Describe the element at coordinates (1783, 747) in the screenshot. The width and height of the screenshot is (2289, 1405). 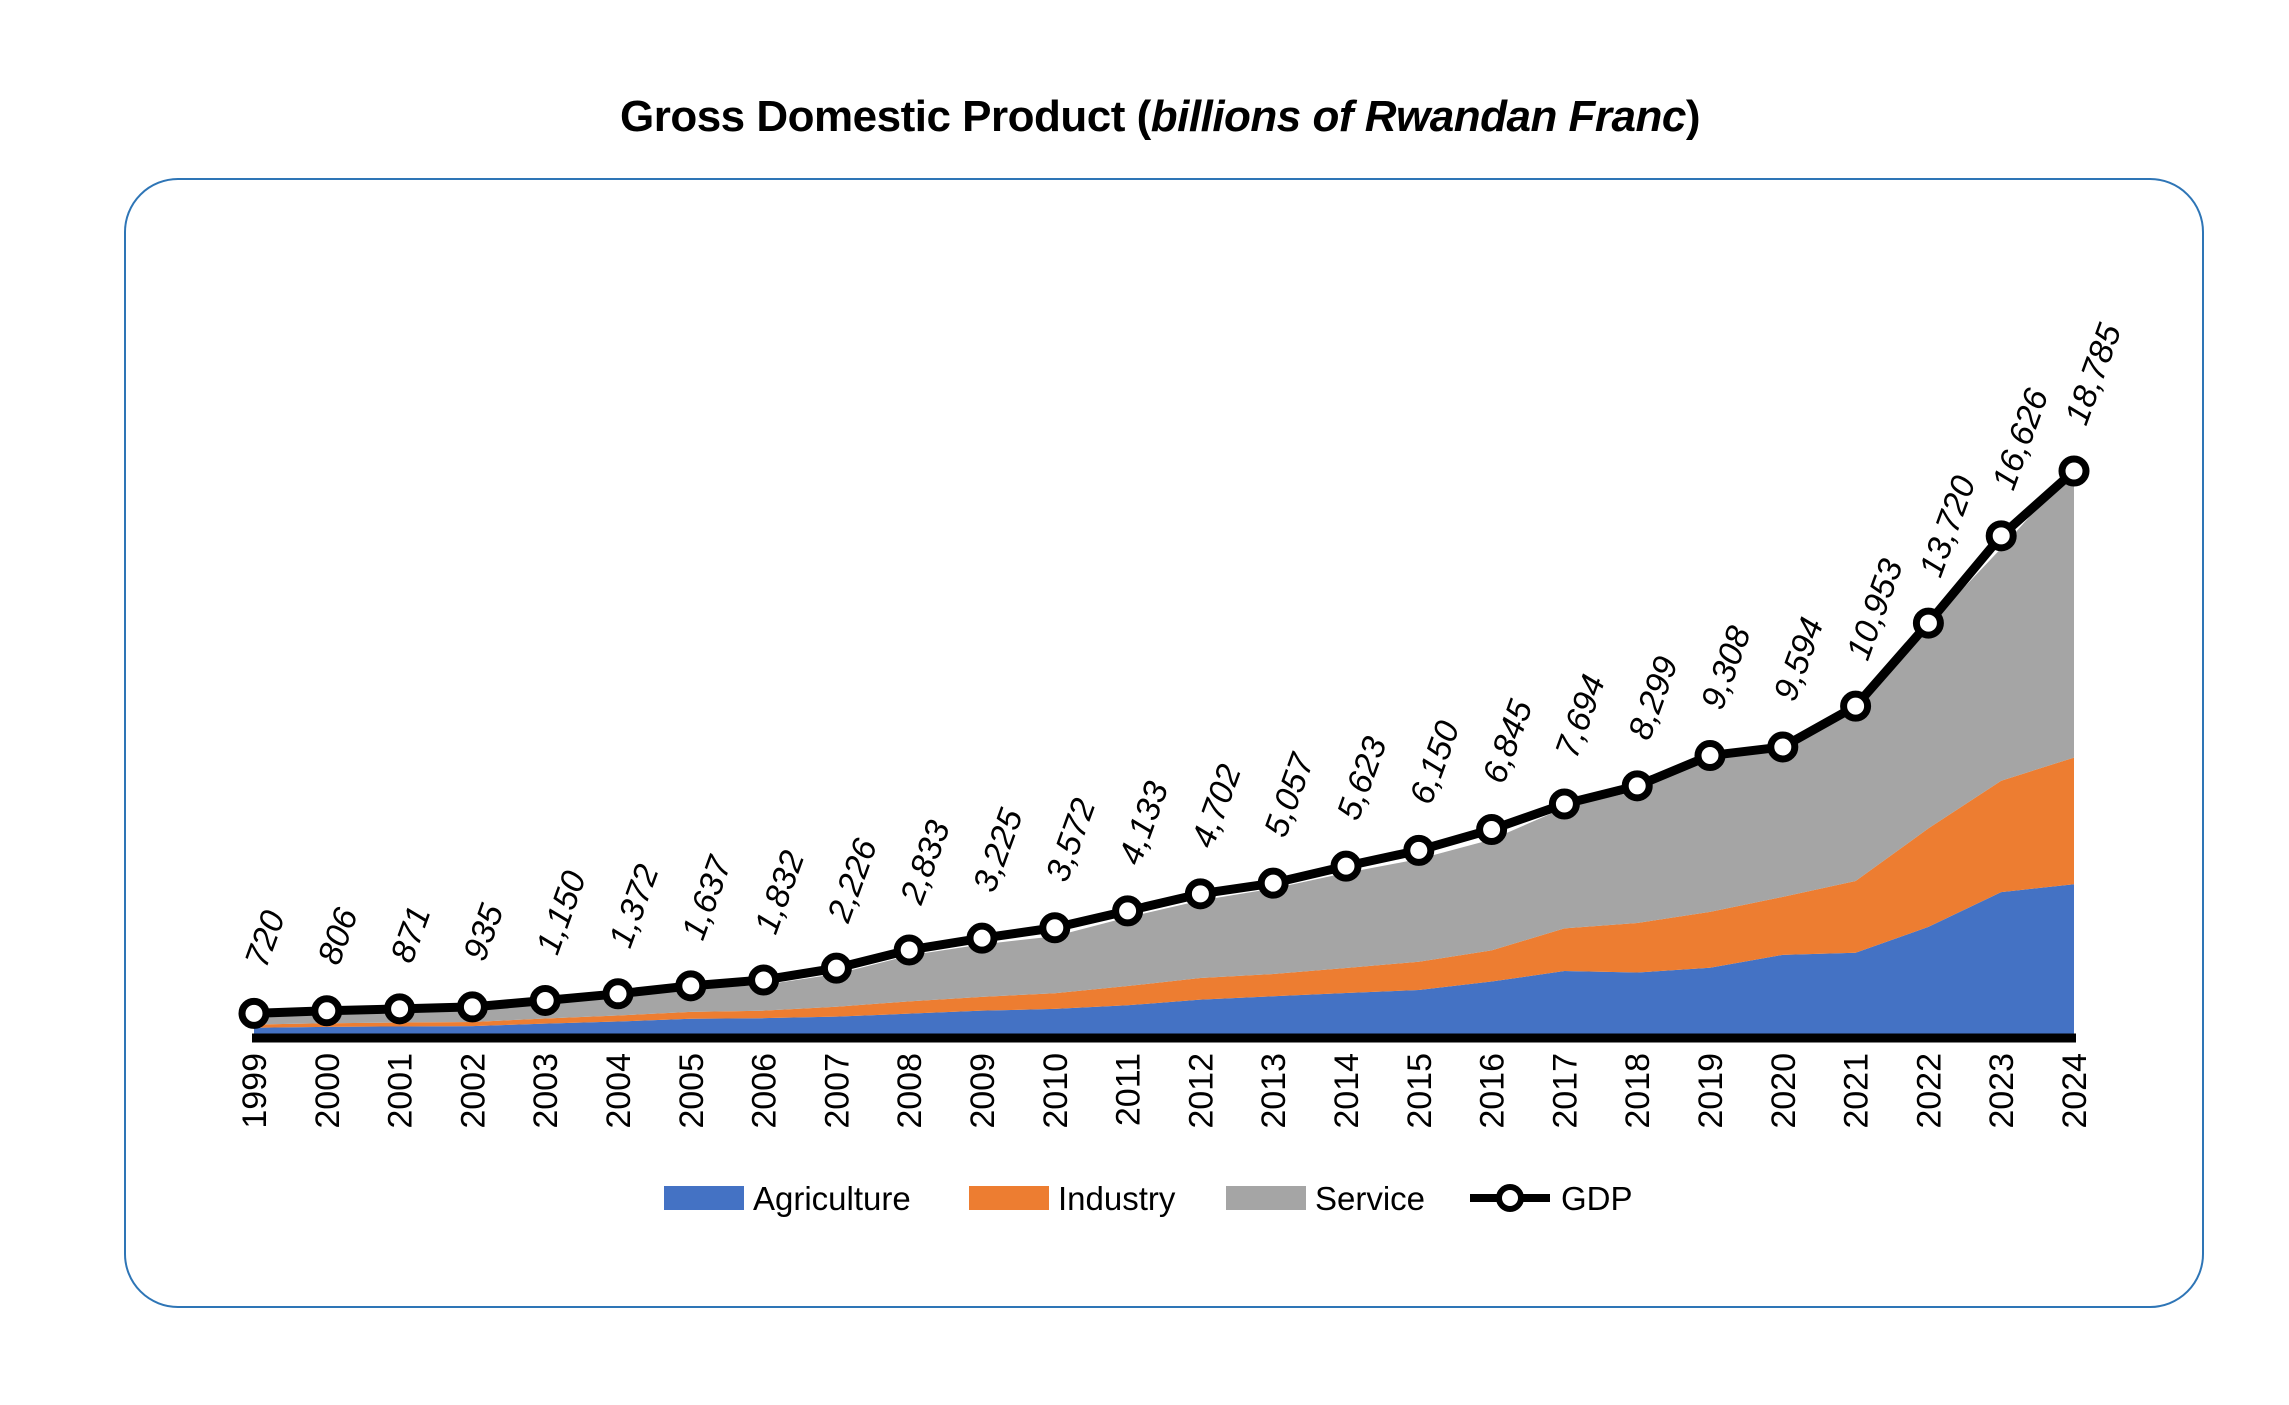
I see `gdp-point-2020` at that location.